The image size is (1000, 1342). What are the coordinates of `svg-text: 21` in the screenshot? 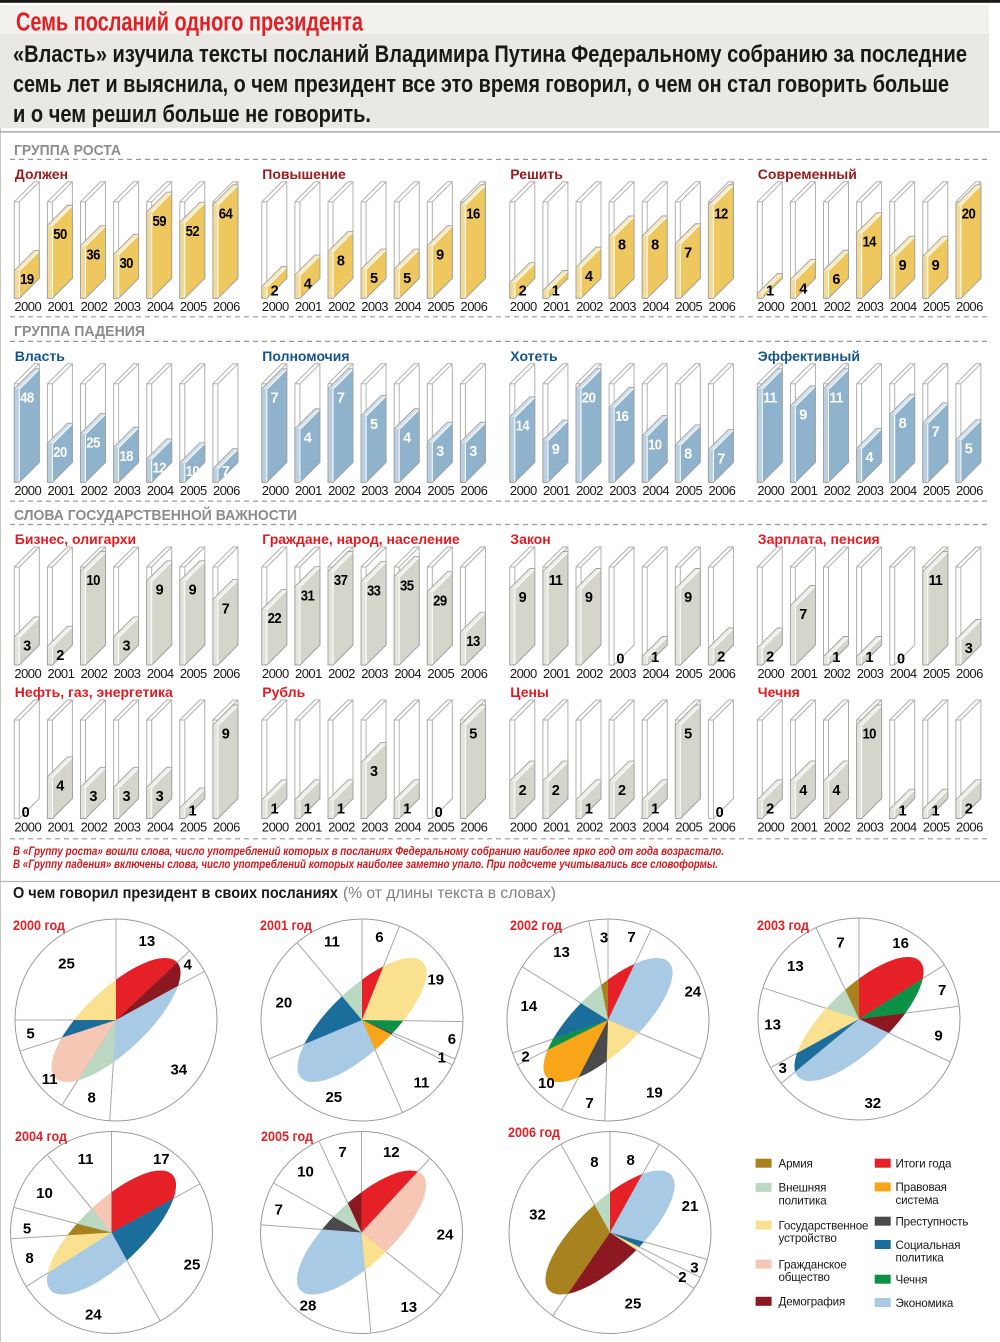 It's located at (690, 1206).